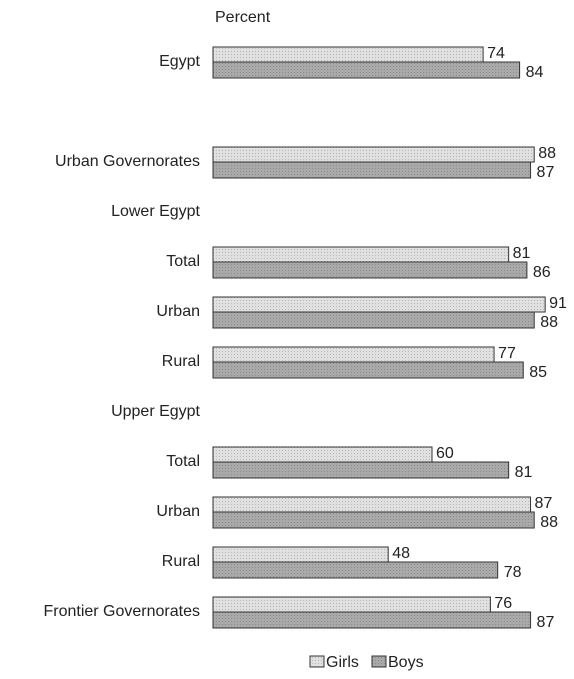 Image resolution: width=574 pixels, height=679 pixels. I want to click on legend-label: Girls, so click(342, 662).